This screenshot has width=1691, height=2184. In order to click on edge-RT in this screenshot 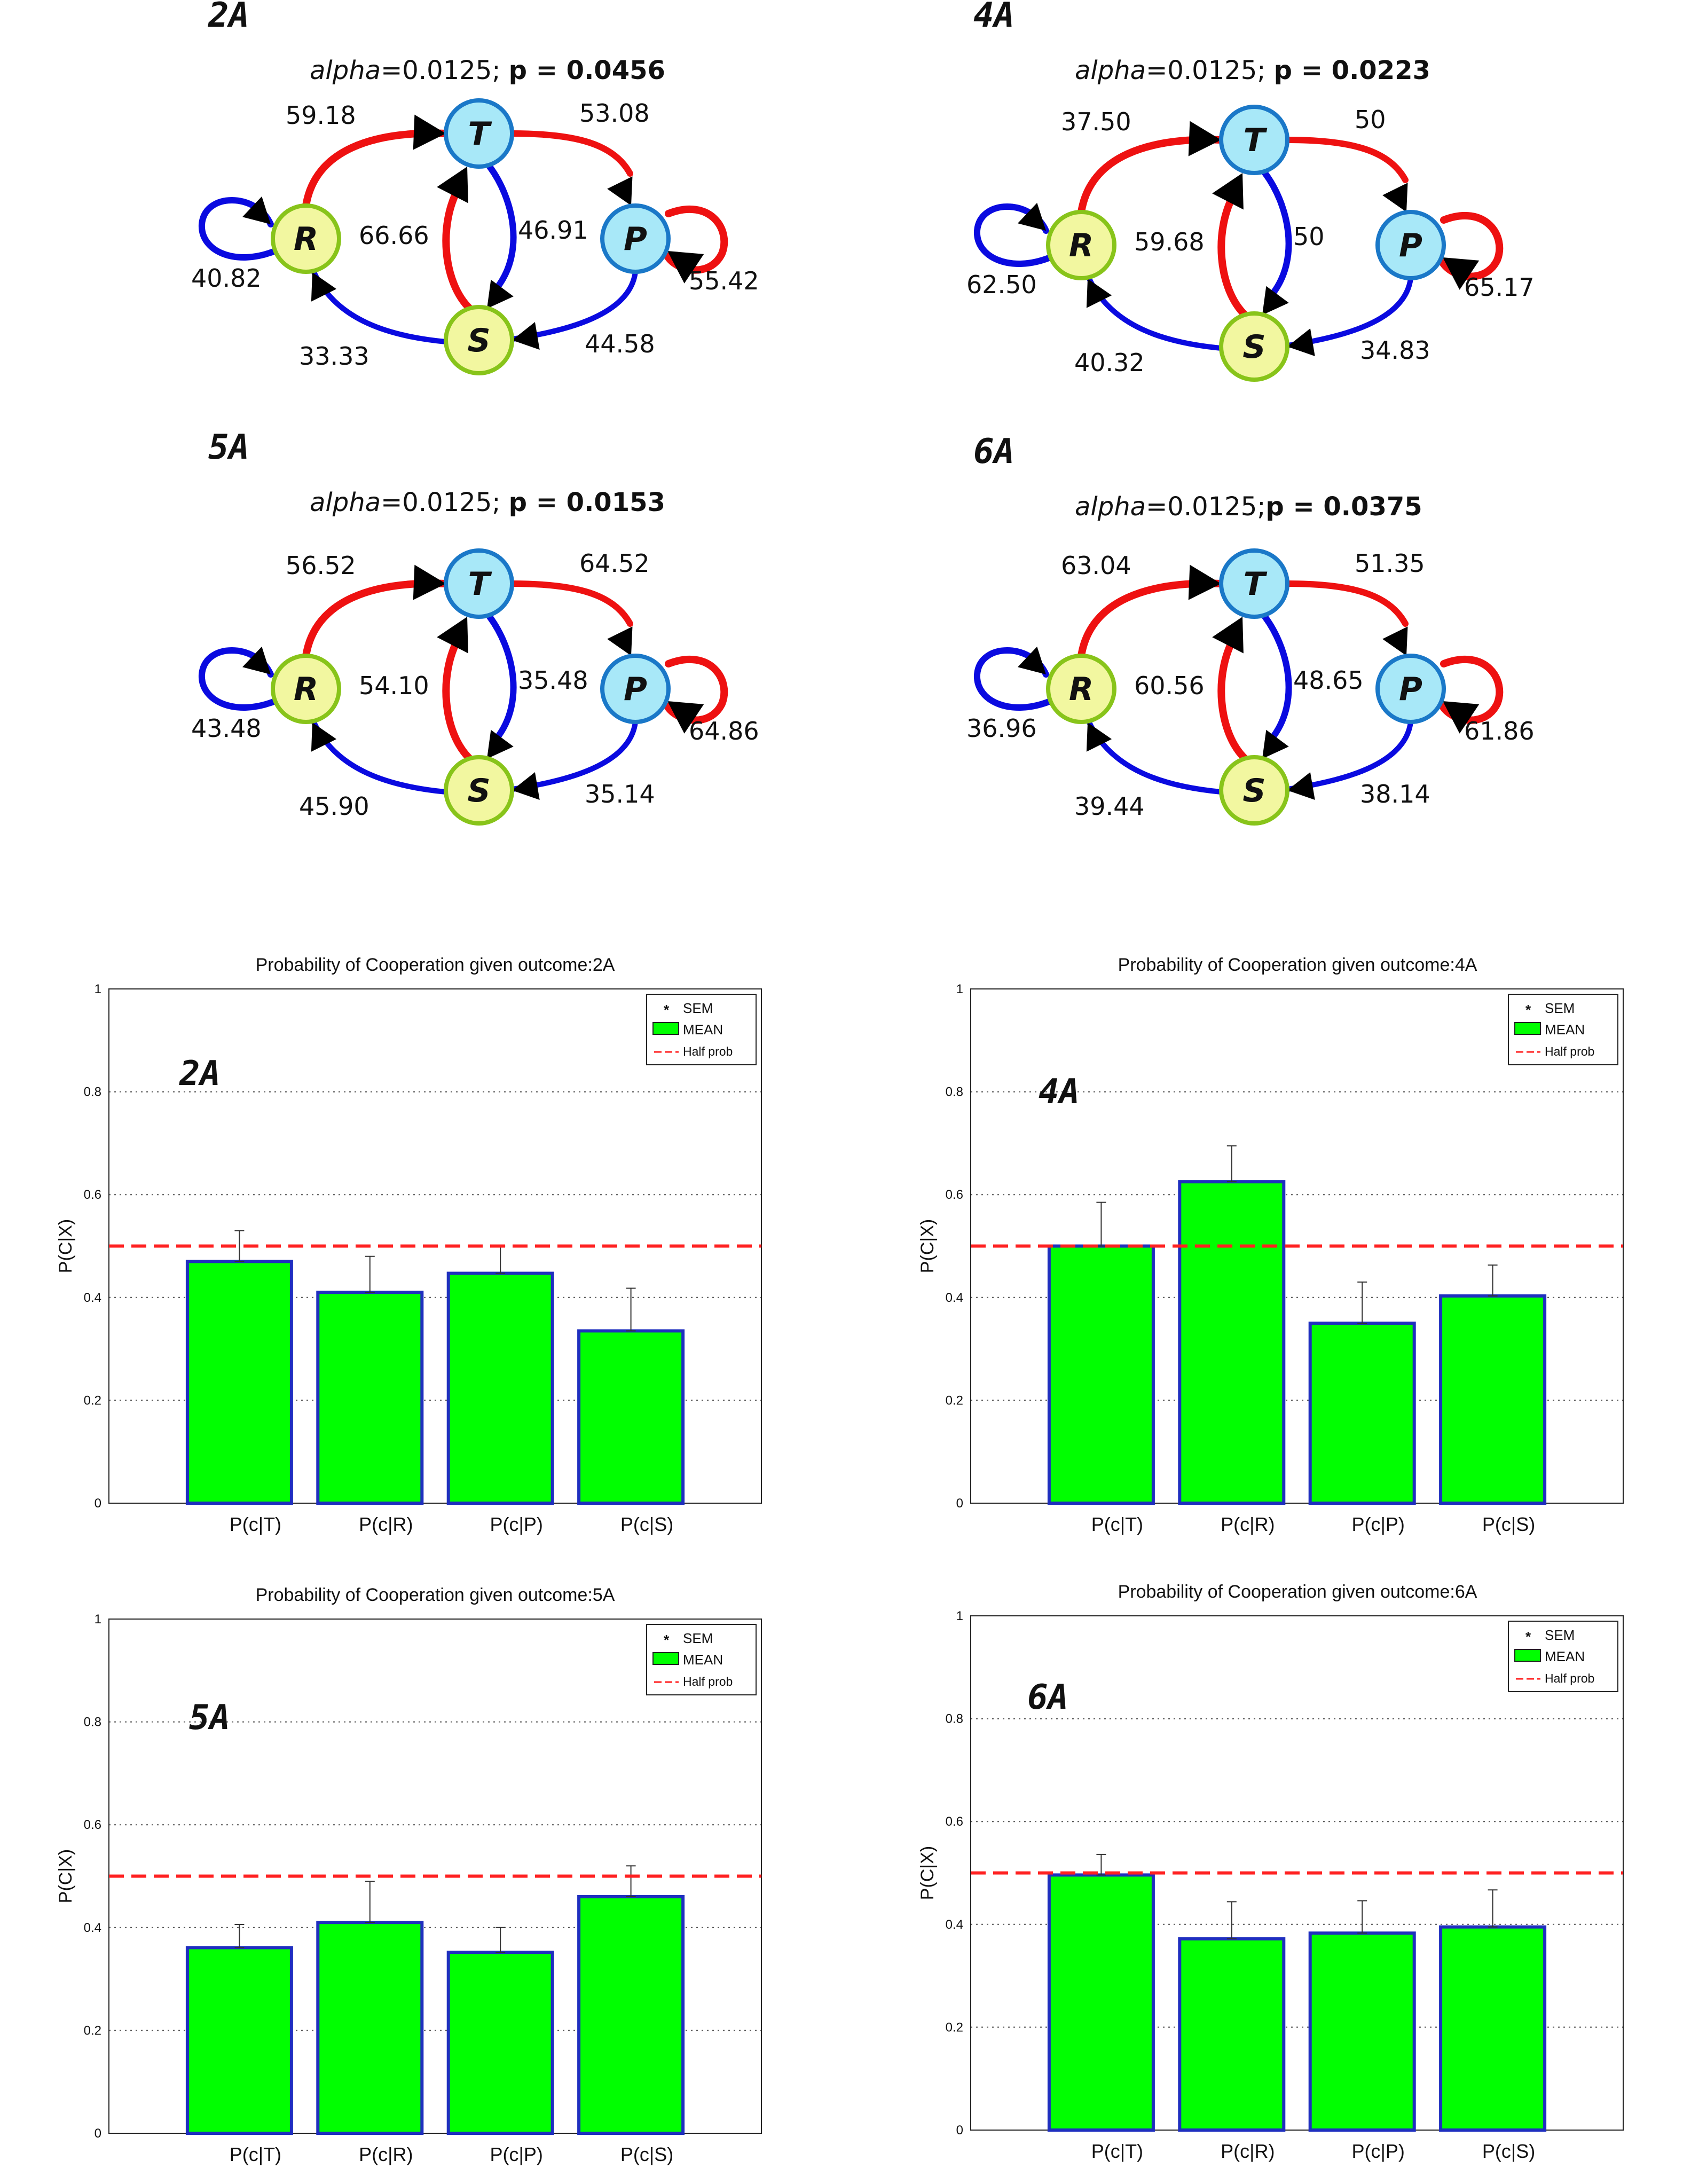, I will do `click(1151, 176)`.